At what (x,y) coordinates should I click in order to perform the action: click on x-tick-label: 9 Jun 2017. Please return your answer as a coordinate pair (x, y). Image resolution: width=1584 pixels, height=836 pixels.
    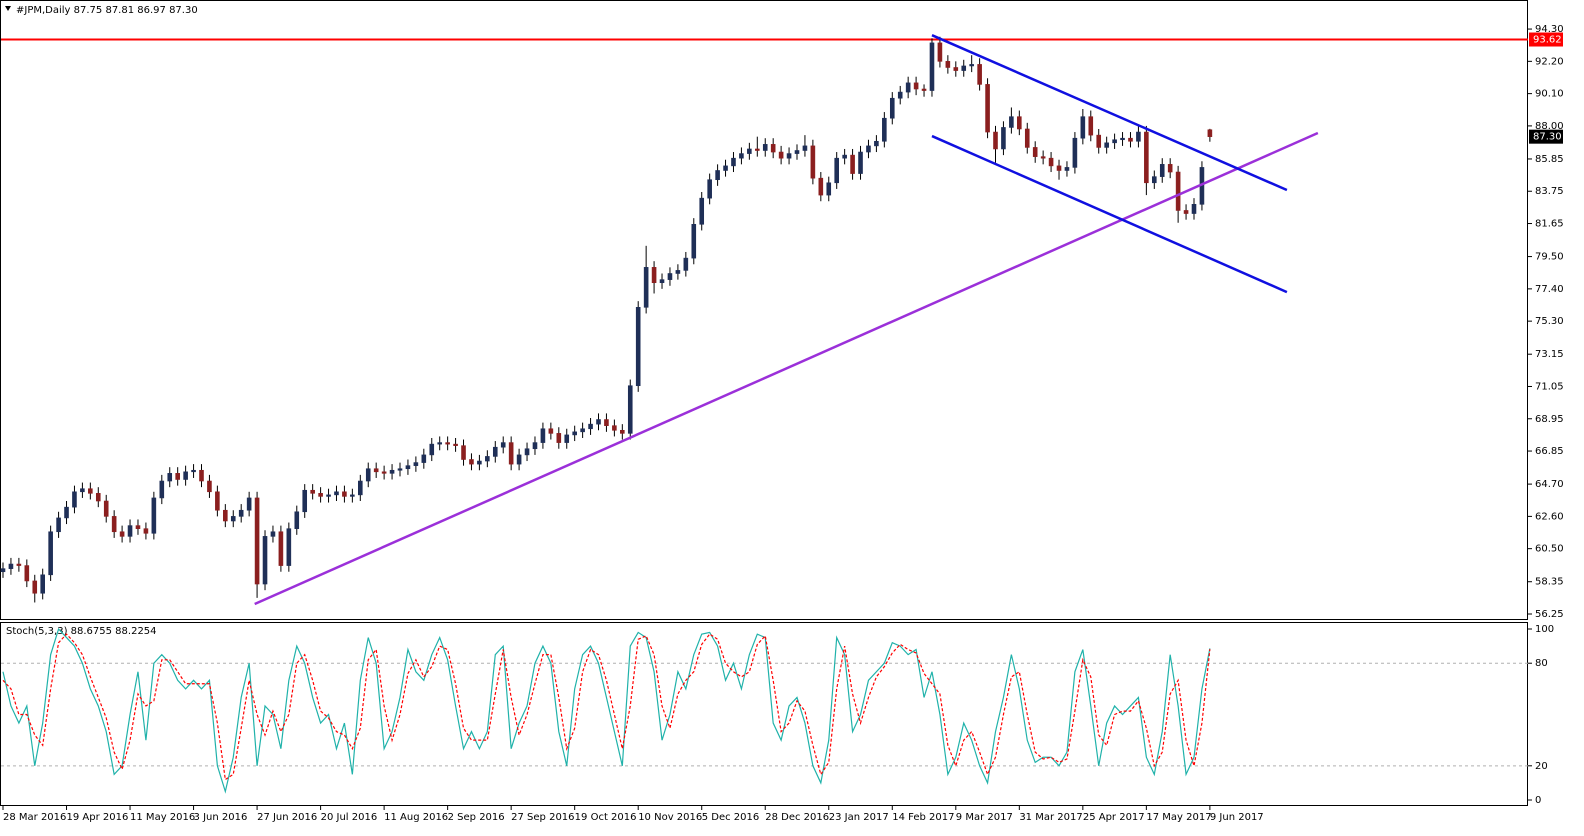
    Looking at the image, I should click on (1237, 817).